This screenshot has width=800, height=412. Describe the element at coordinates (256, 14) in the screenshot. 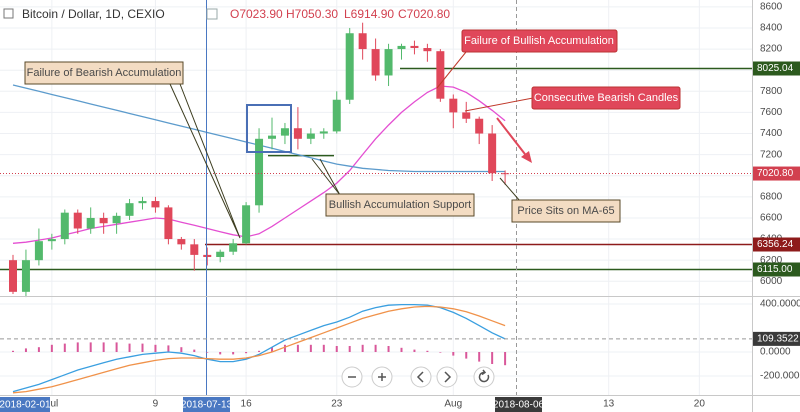

I see `ohlc-open: O7023.90` at that location.